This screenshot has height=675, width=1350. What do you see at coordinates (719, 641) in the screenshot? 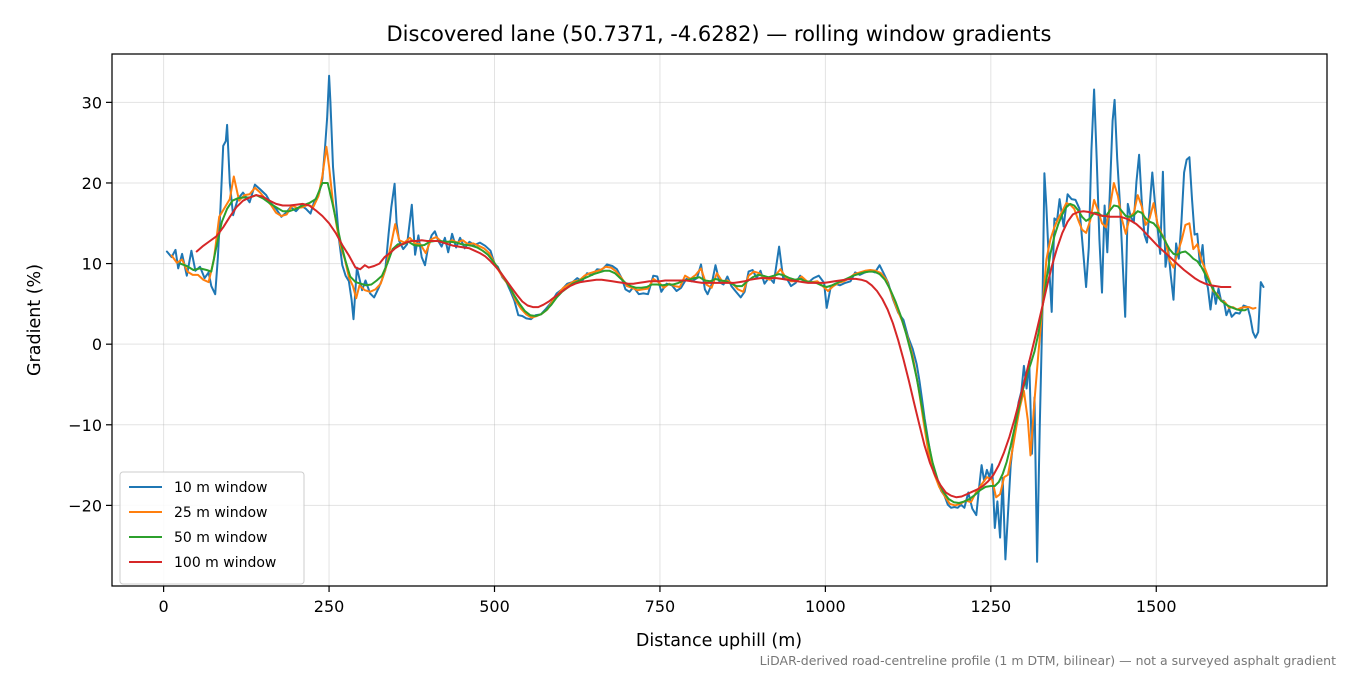
I see `x-axis-label: Distance uphill (m)` at bounding box center [719, 641].